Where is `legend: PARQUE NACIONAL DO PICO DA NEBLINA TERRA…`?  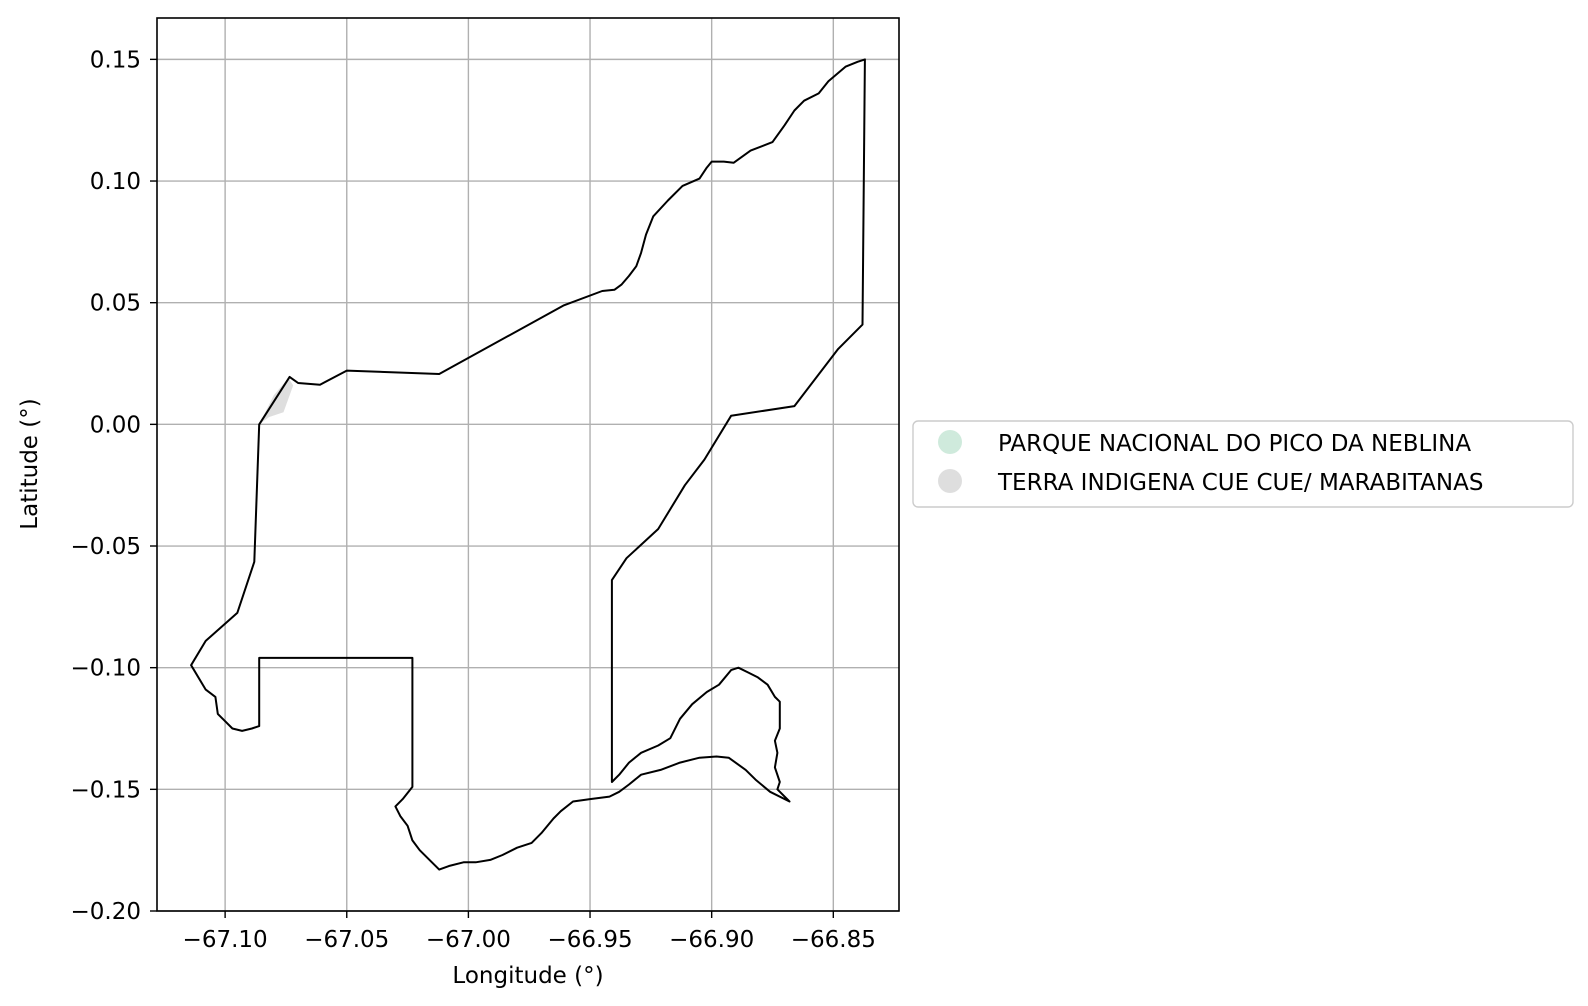 legend: PARQUE NACIONAL DO PICO DA NEBLINA TERRA… is located at coordinates (1243, 464).